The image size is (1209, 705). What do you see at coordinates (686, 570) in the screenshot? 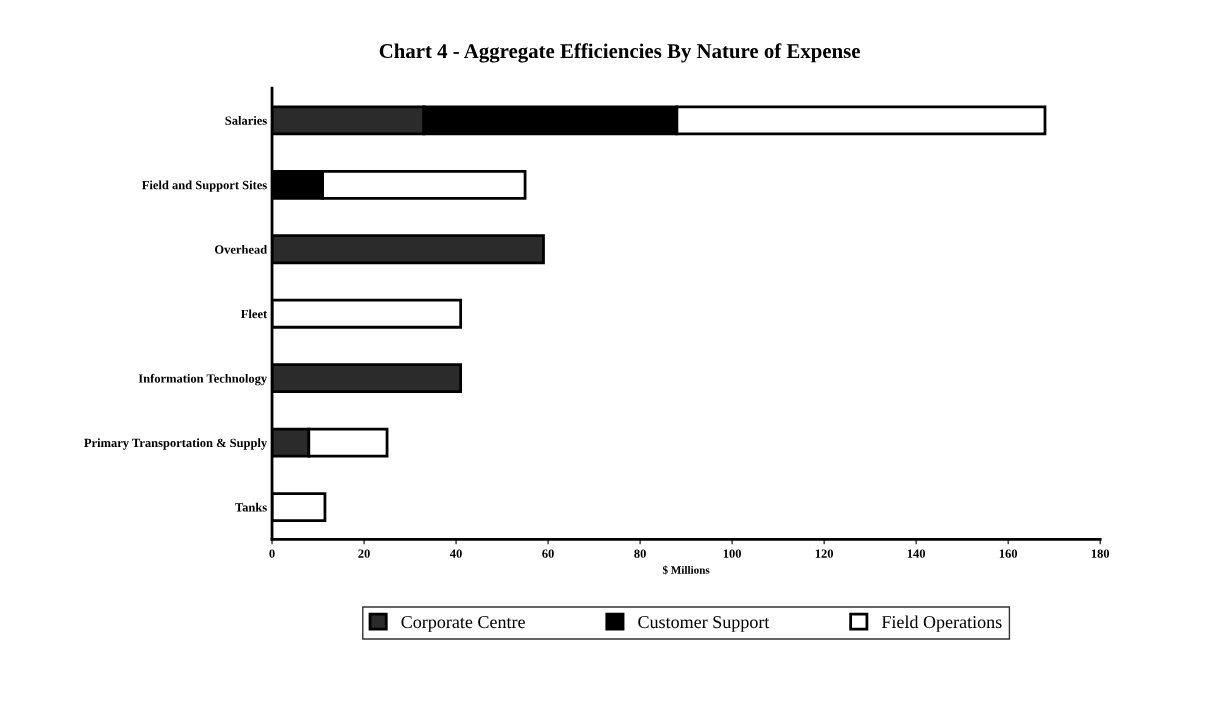
I see `x-axis-title: $ Millions` at bounding box center [686, 570].